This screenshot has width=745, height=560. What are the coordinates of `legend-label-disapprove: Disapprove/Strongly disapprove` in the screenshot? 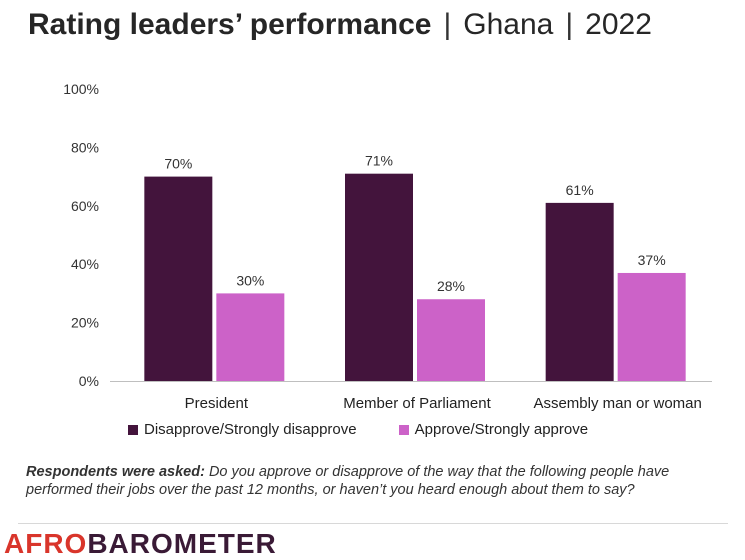 It's located at (250, 429).